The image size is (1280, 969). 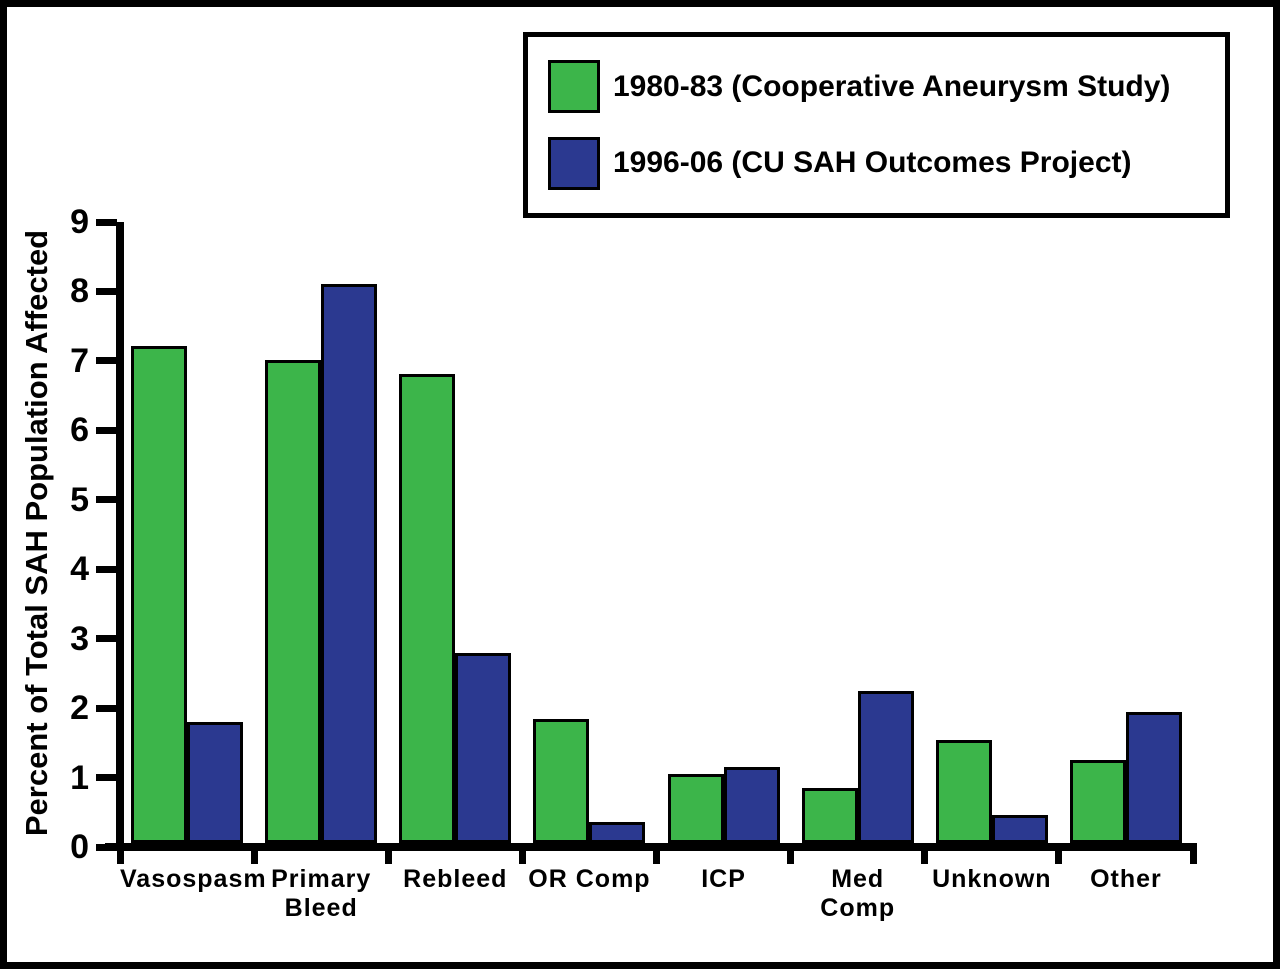 I want to click on legend-label-1996-06: 1996-06 (CU SAH Outcomes Project), so click(x=872, y=163).